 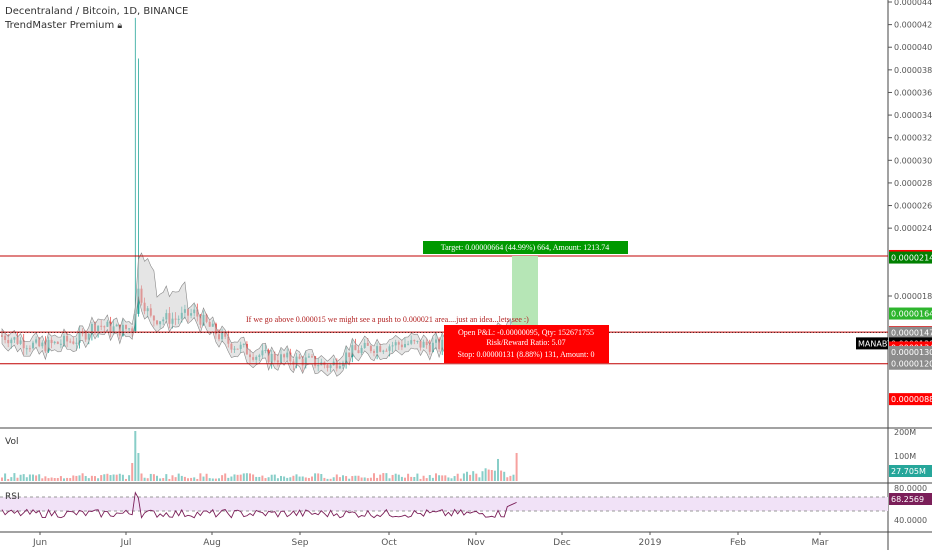 I want to click on rsi-tick-label: 40.0000, so click(x=910, y=520).